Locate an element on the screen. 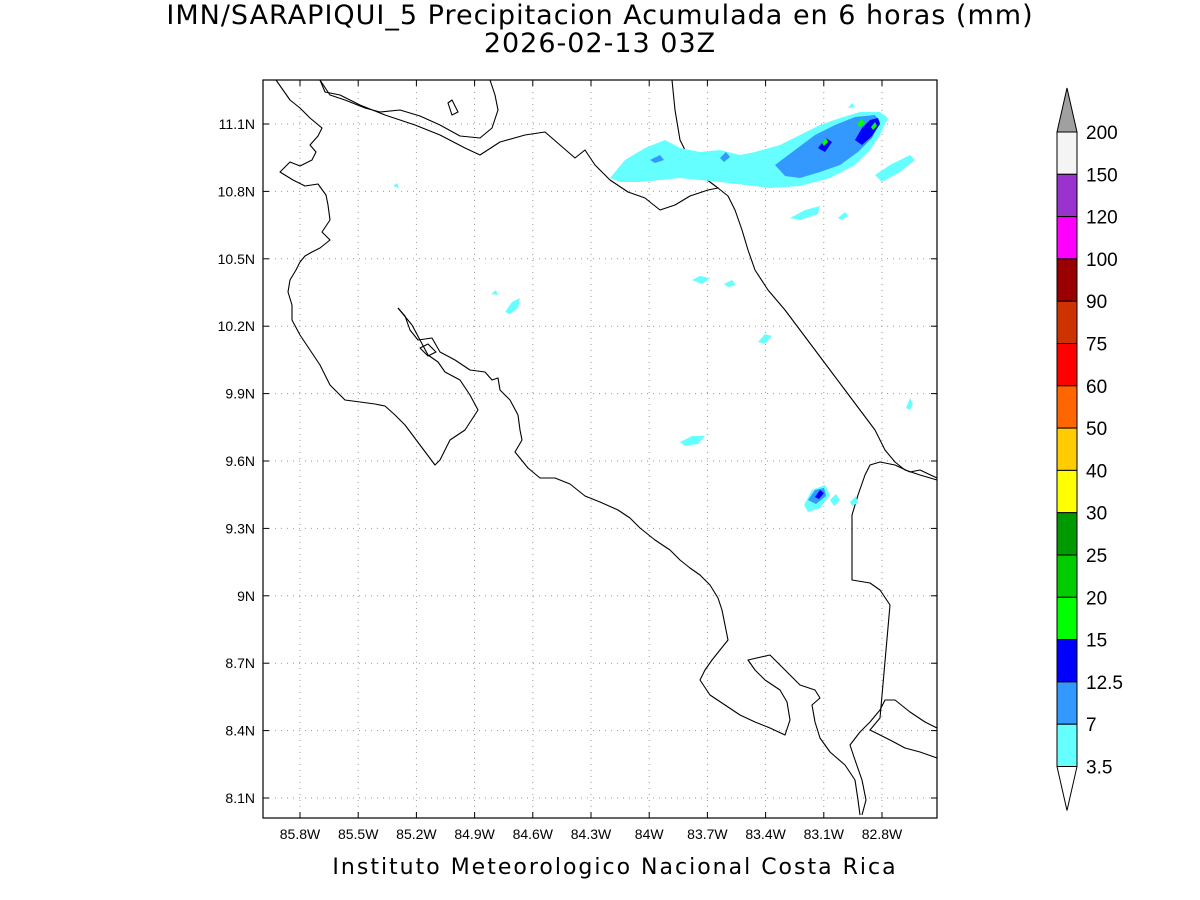 The width and height of the screenshot is (1200, 900). colorbar-top-arrow is located at coordinates (1067, 110).